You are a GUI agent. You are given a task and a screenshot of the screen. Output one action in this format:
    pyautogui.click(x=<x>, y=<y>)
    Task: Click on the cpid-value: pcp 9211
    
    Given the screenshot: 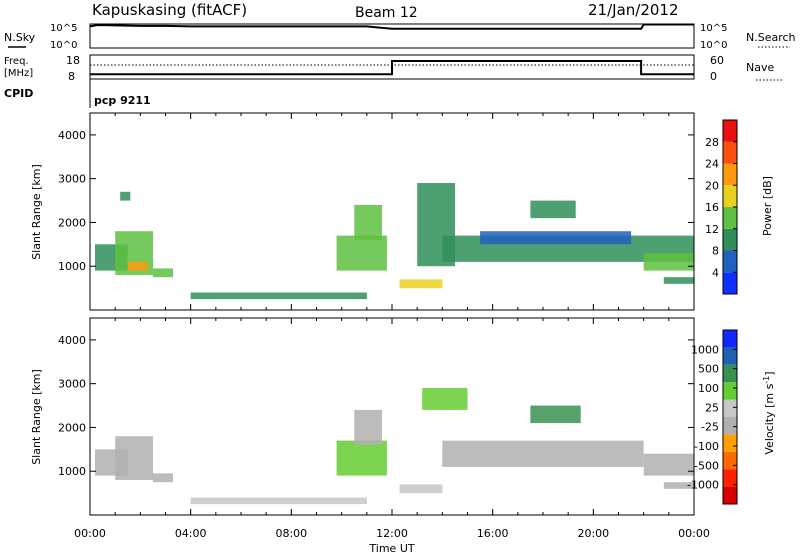 What is the action you would take?
    pyautogui.click(x=122, y=100)
    